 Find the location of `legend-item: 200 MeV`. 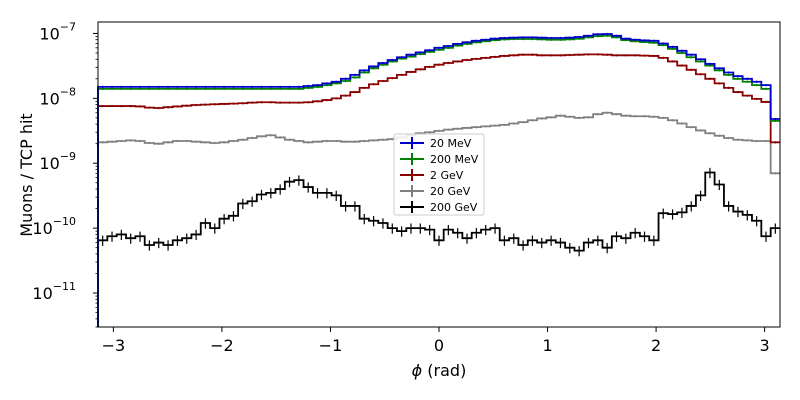

legend-item: 200 MeV is located at coordinates (439, 159).